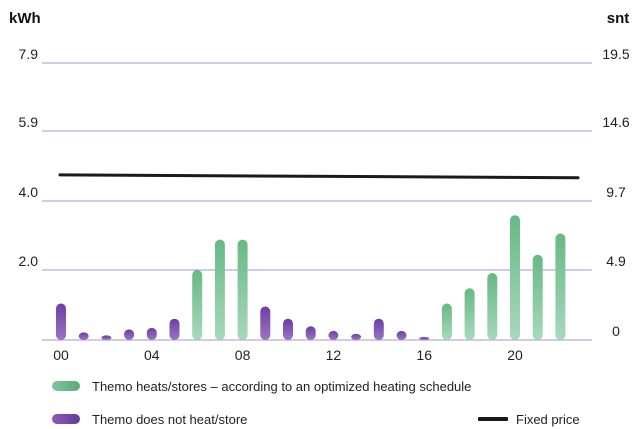 Image resolution: width=633 pixels, height=429 pixels. What do you see at coordinates (616, 331) in the screenshot?
I see `right-axis-tick-label: 0` at bounding box center [616, 331].